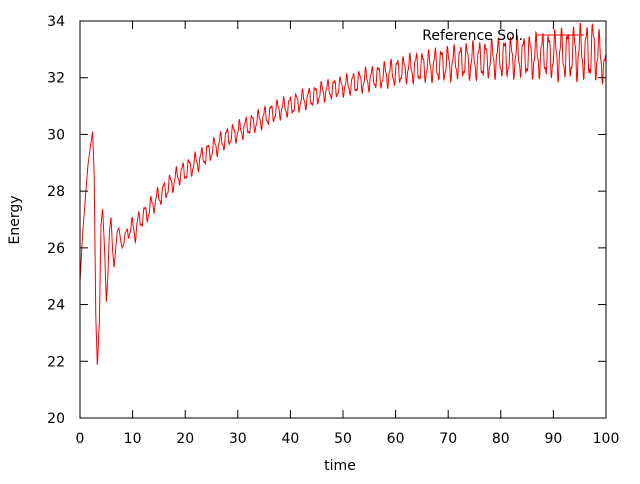  Describe the element at coordinates (56, 192) in the screenshot. I see `y-tick-label: 28` at that location.